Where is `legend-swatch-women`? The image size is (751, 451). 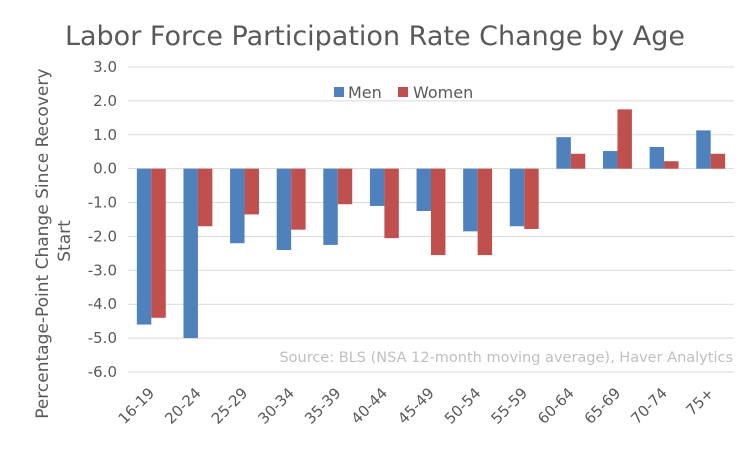
legend-swatch-women is located at coordinates (403, 92).